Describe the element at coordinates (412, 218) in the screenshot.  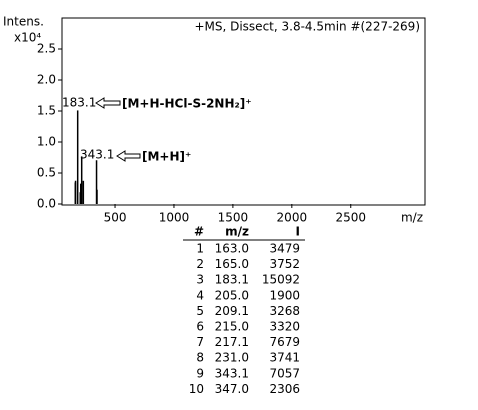
I see `x-axis-label: m/z` at that location.